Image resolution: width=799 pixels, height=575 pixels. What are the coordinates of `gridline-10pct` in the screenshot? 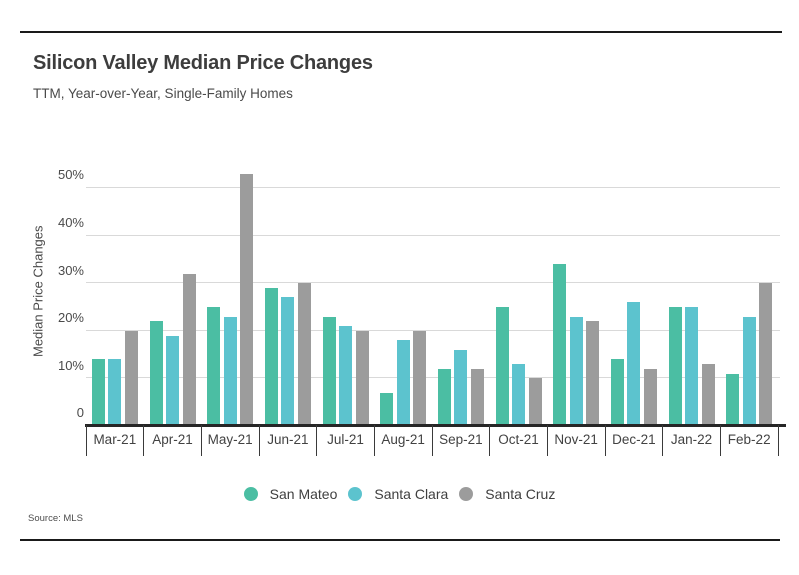 It's located at (433, 378).